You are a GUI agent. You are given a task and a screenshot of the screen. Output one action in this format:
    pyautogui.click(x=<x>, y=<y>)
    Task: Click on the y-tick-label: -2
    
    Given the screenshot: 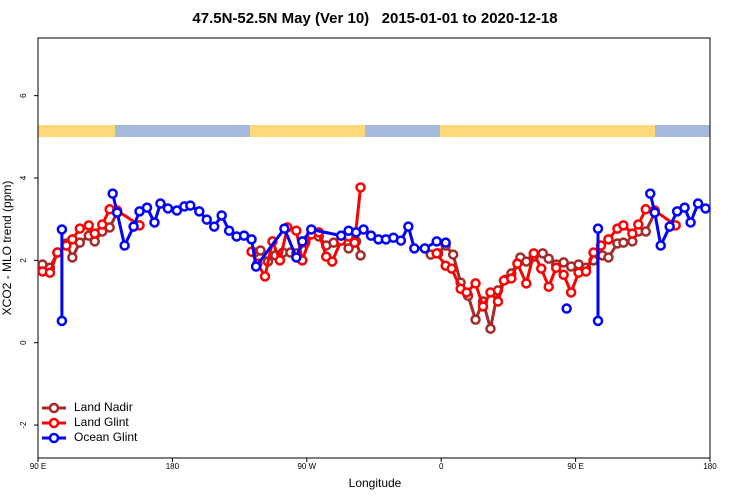 What is the action you would take?
    pyautogui.click(x=23, y=425)
    